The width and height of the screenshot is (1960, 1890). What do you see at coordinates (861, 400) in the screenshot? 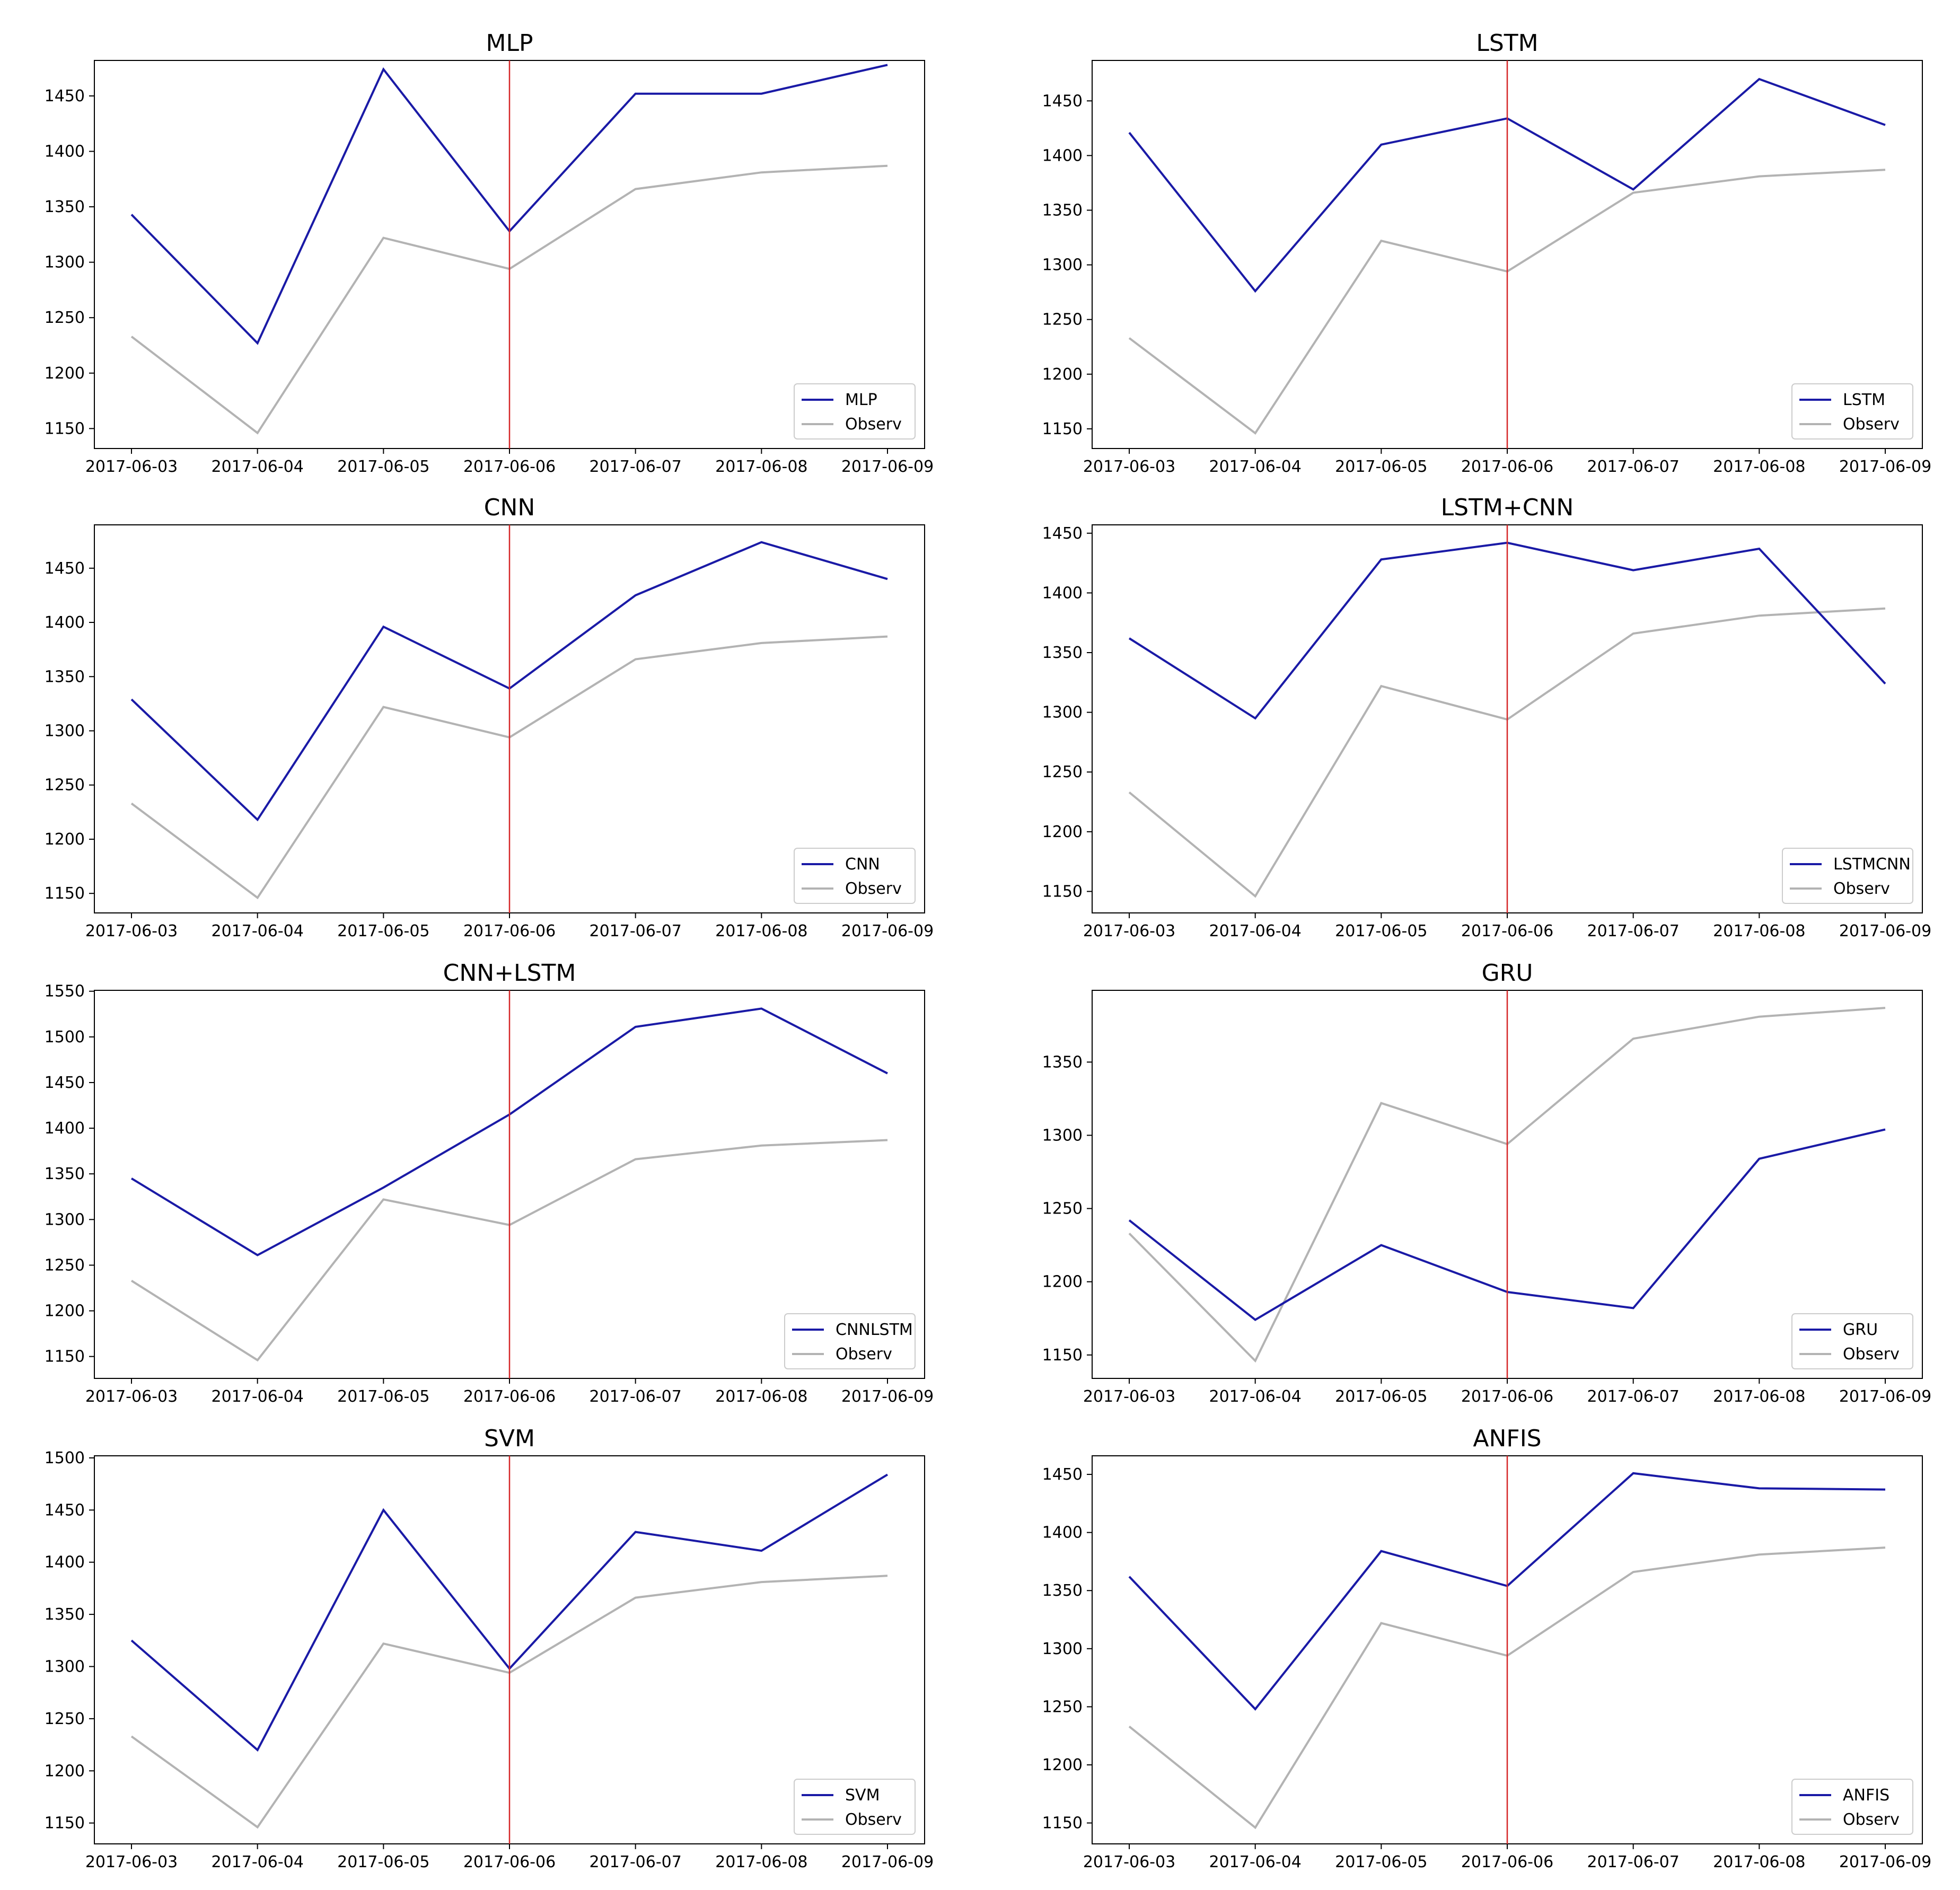
I see `legend-label: MLP` at bounding box center [861, 400].